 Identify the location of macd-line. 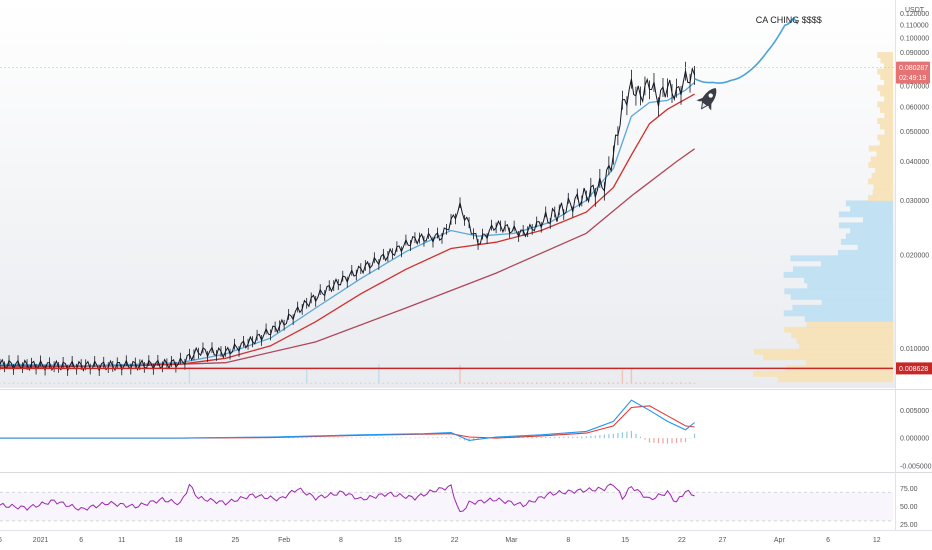
(347, 420).